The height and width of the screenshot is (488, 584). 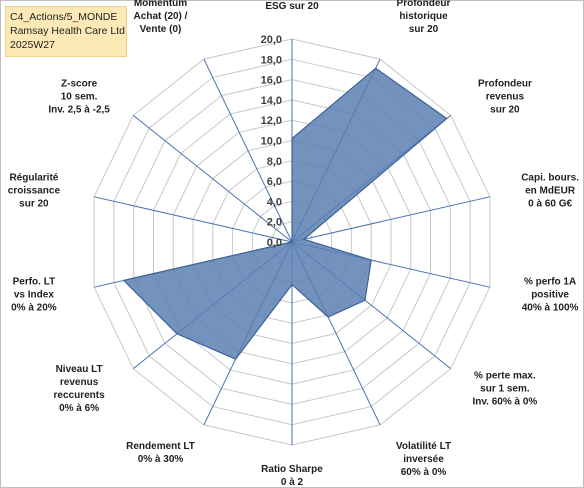 I want to click on tick-label: 16,0, so click(x=271, y=81).